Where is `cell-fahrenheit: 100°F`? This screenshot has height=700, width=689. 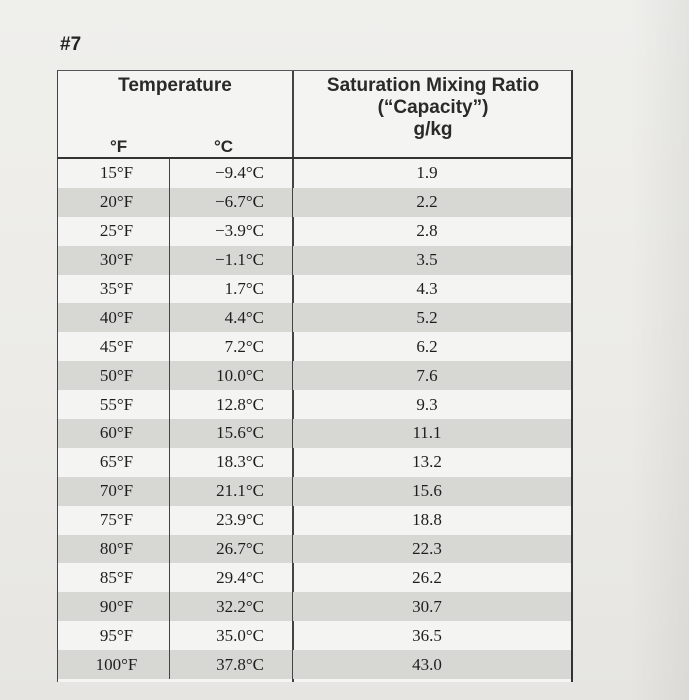
cell-fahrenheit: 100°F is located at coordinates (114, 665).